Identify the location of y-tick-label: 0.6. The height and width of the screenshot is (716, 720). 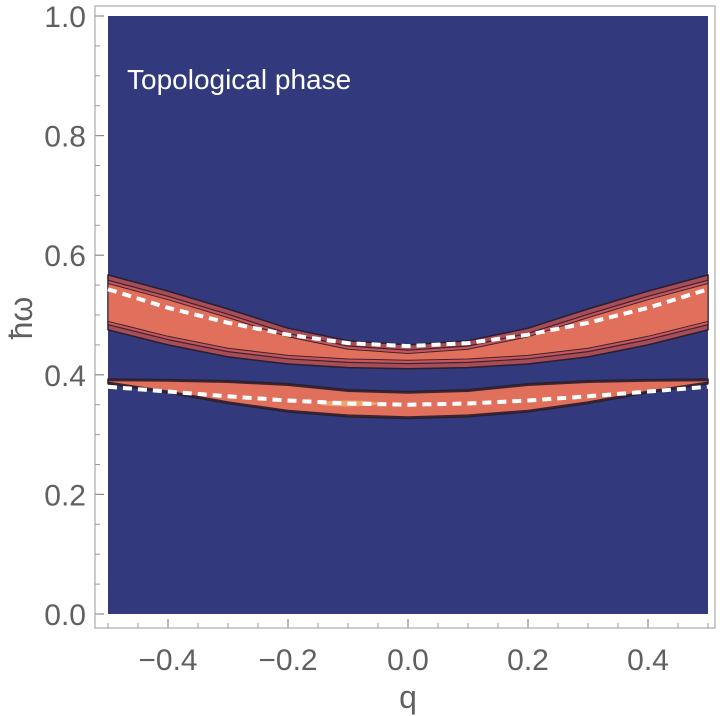
(65, 256).